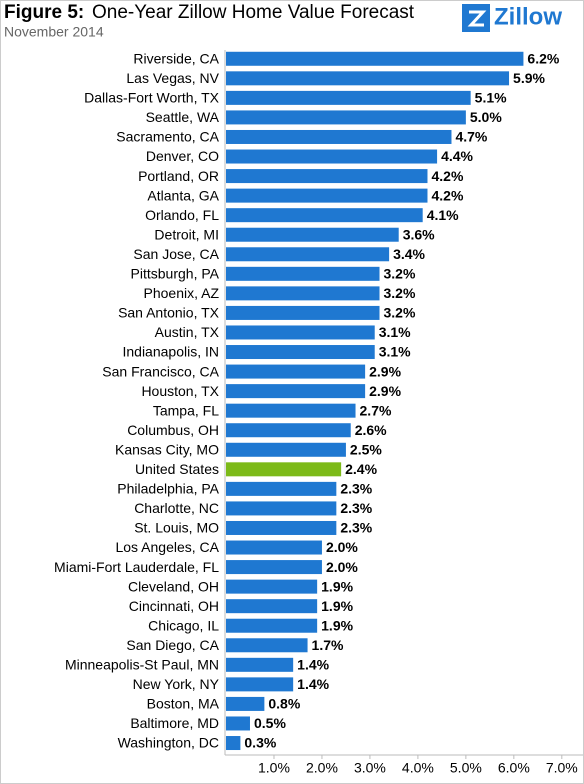 This screenshot has height=784, width=584. I want to click on y-tick-label: San Francisco, CA, so click(160, 371).